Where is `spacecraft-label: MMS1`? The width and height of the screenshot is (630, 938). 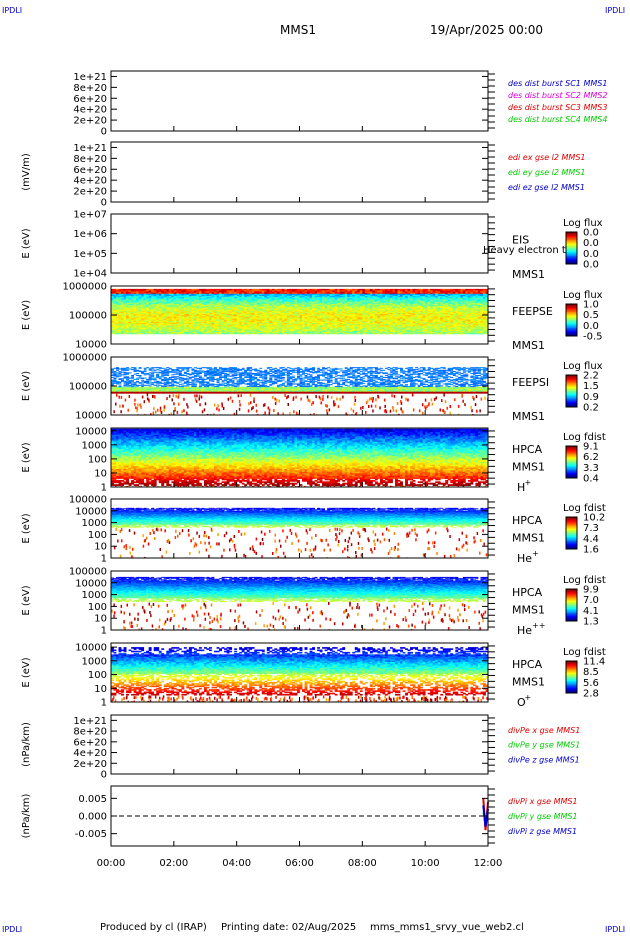 spacecraft-label: MMS1 is located at coordinates (528, 274).